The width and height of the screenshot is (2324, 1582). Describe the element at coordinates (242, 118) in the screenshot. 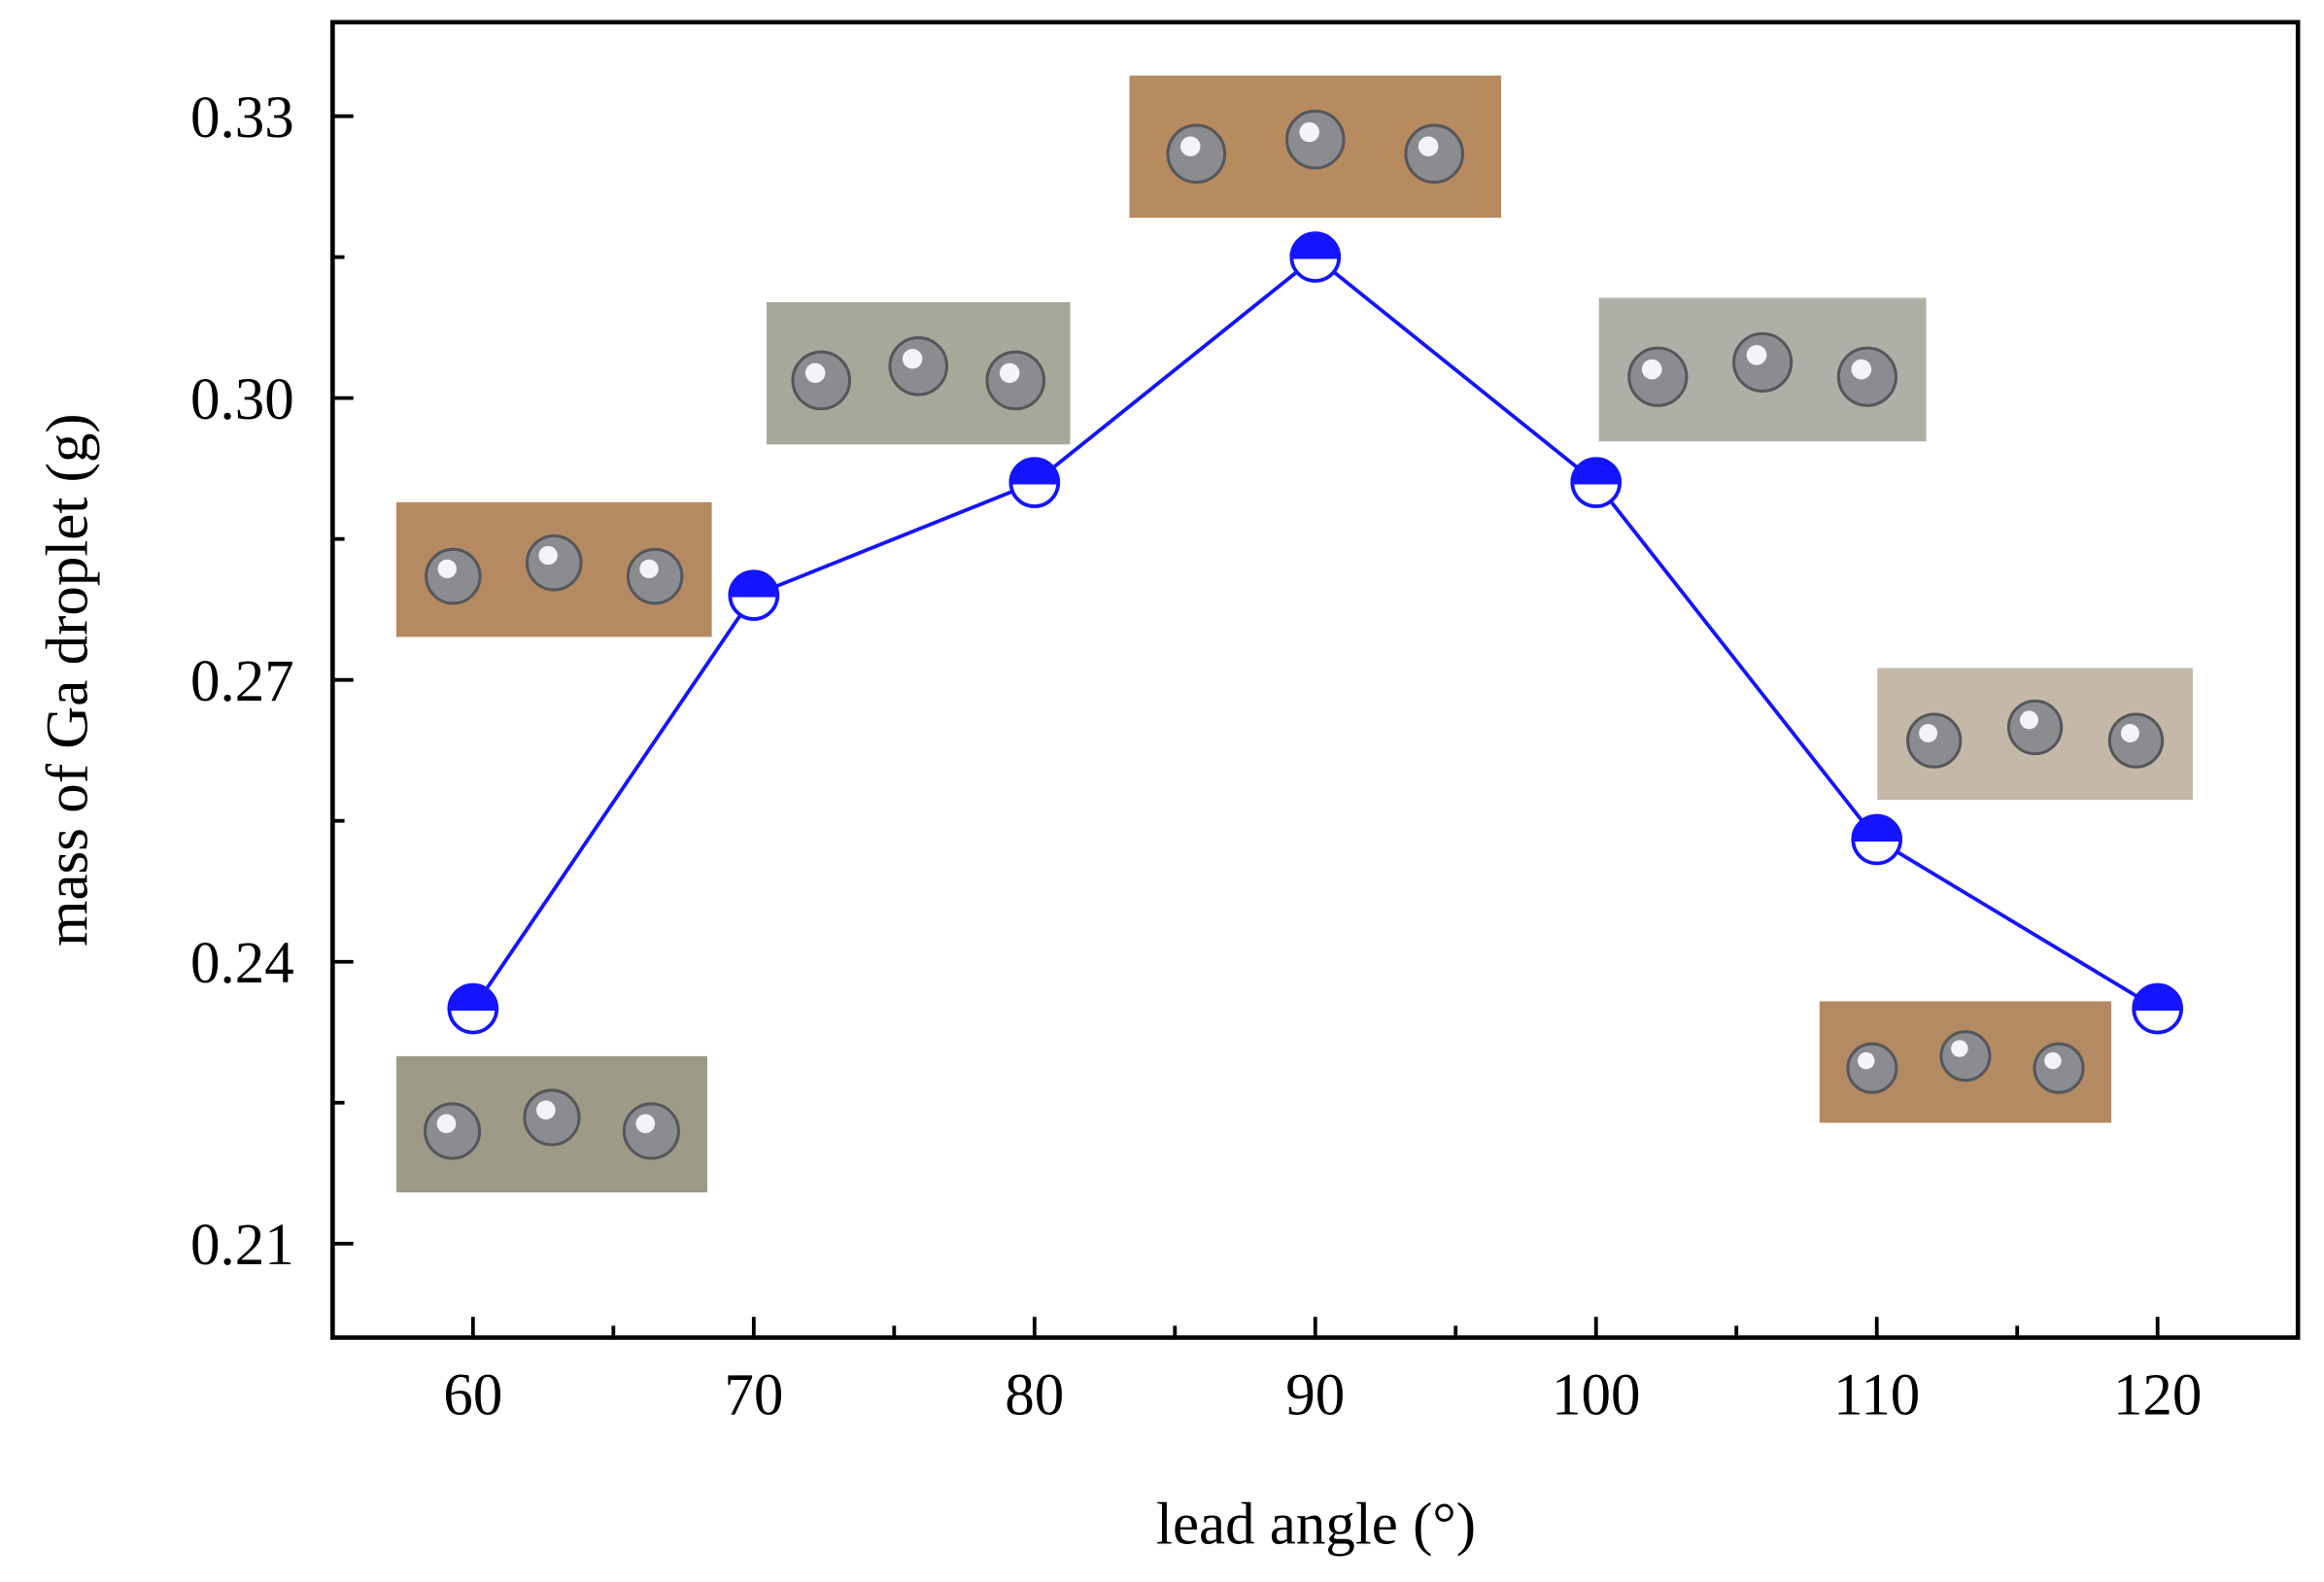

I see `y-tick-label: 0.33` at that location.